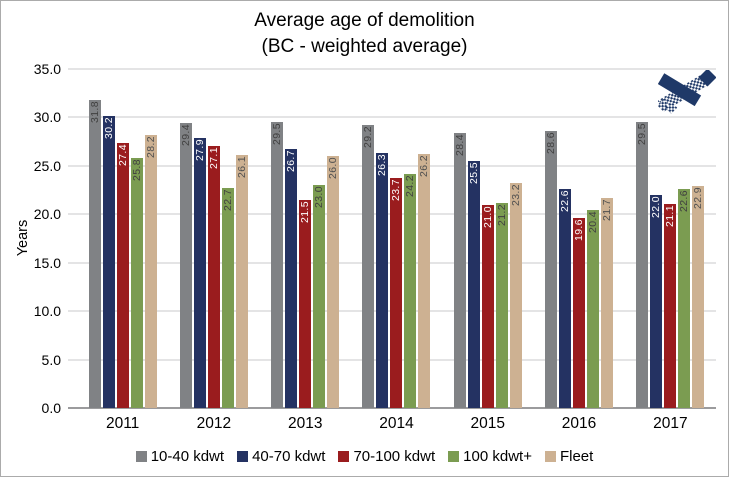 This screenshot has width=729, height=477. Describe the element at coordinates (122, 154) in the screenshot. I see `bar-value-label: 27.4` at that location.